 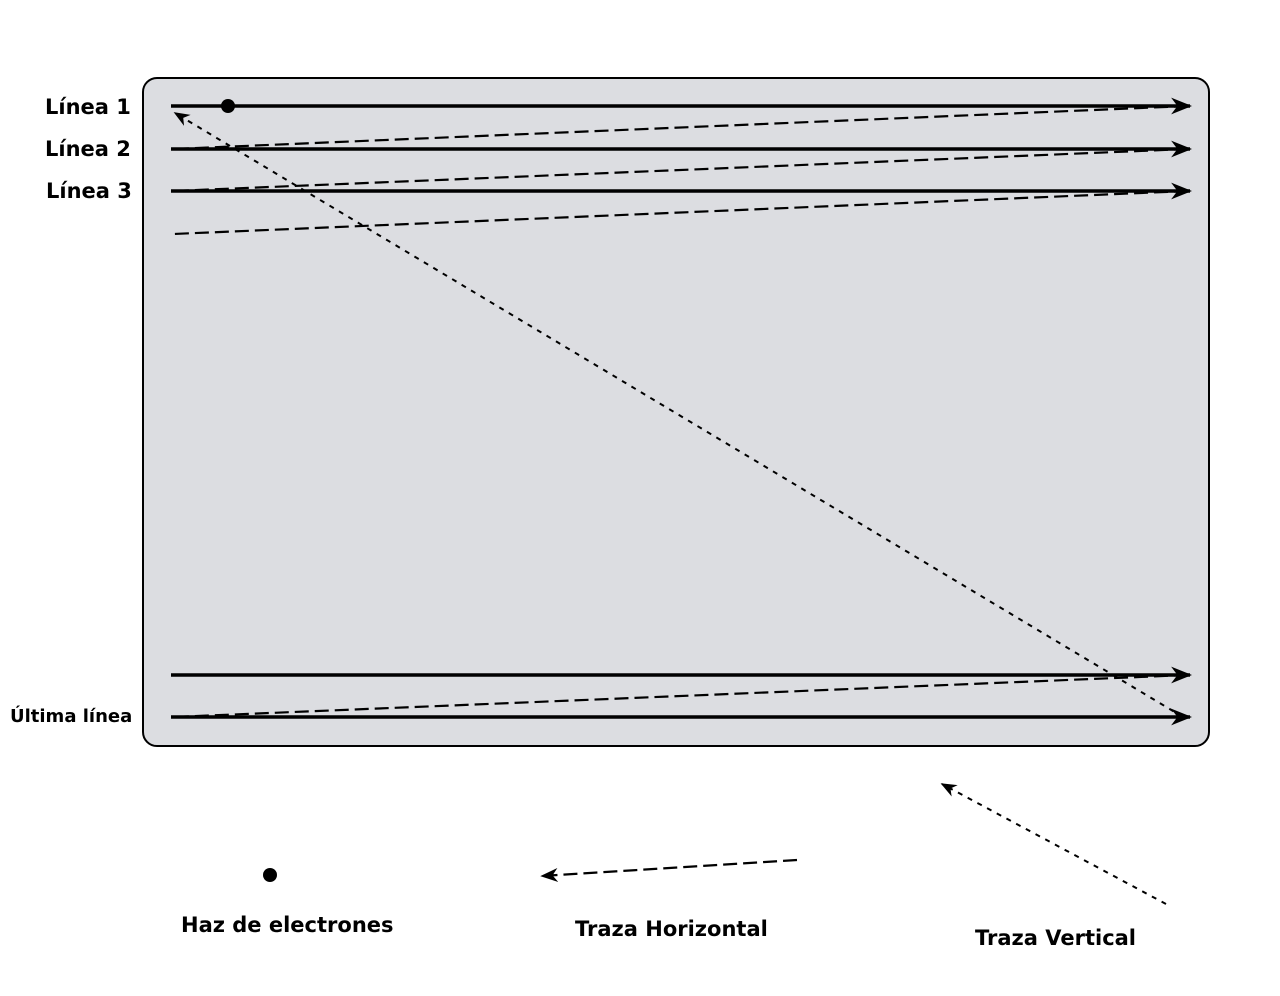 I want to click on label-line-1: Línea 1, so click(x=88, y=107).